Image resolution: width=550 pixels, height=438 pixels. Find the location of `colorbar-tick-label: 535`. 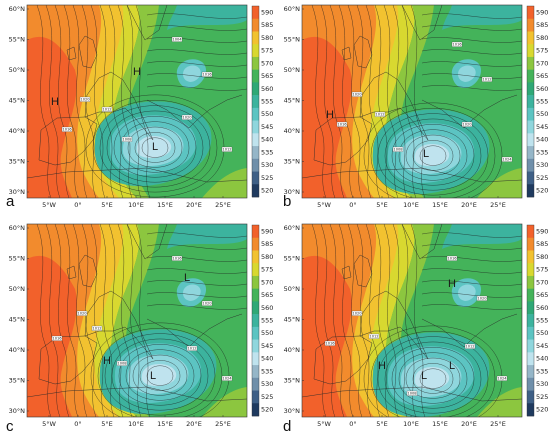

colorbar-tick-label: 535 is located at coordinates (267, 371).